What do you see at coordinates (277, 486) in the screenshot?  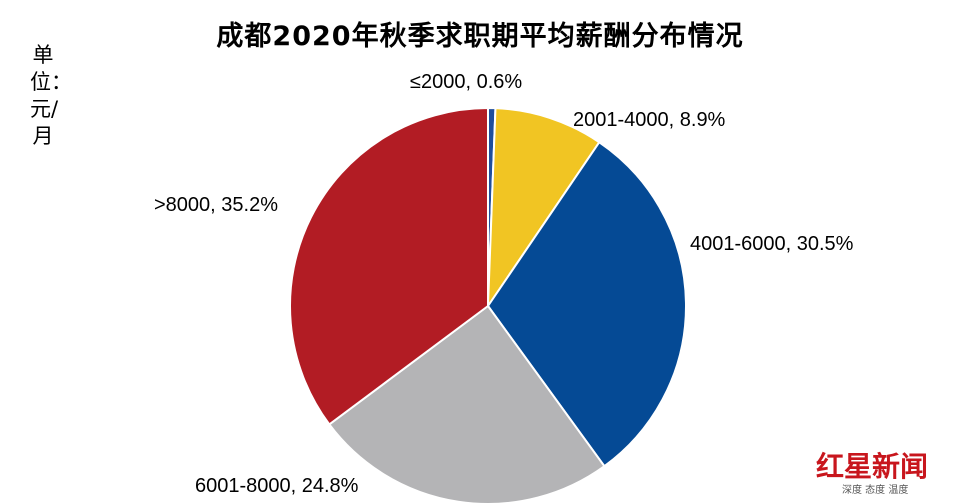 I see `slice-label-6001-8000: 6001-8000, 24.8%` at bounding box center [277, 486].